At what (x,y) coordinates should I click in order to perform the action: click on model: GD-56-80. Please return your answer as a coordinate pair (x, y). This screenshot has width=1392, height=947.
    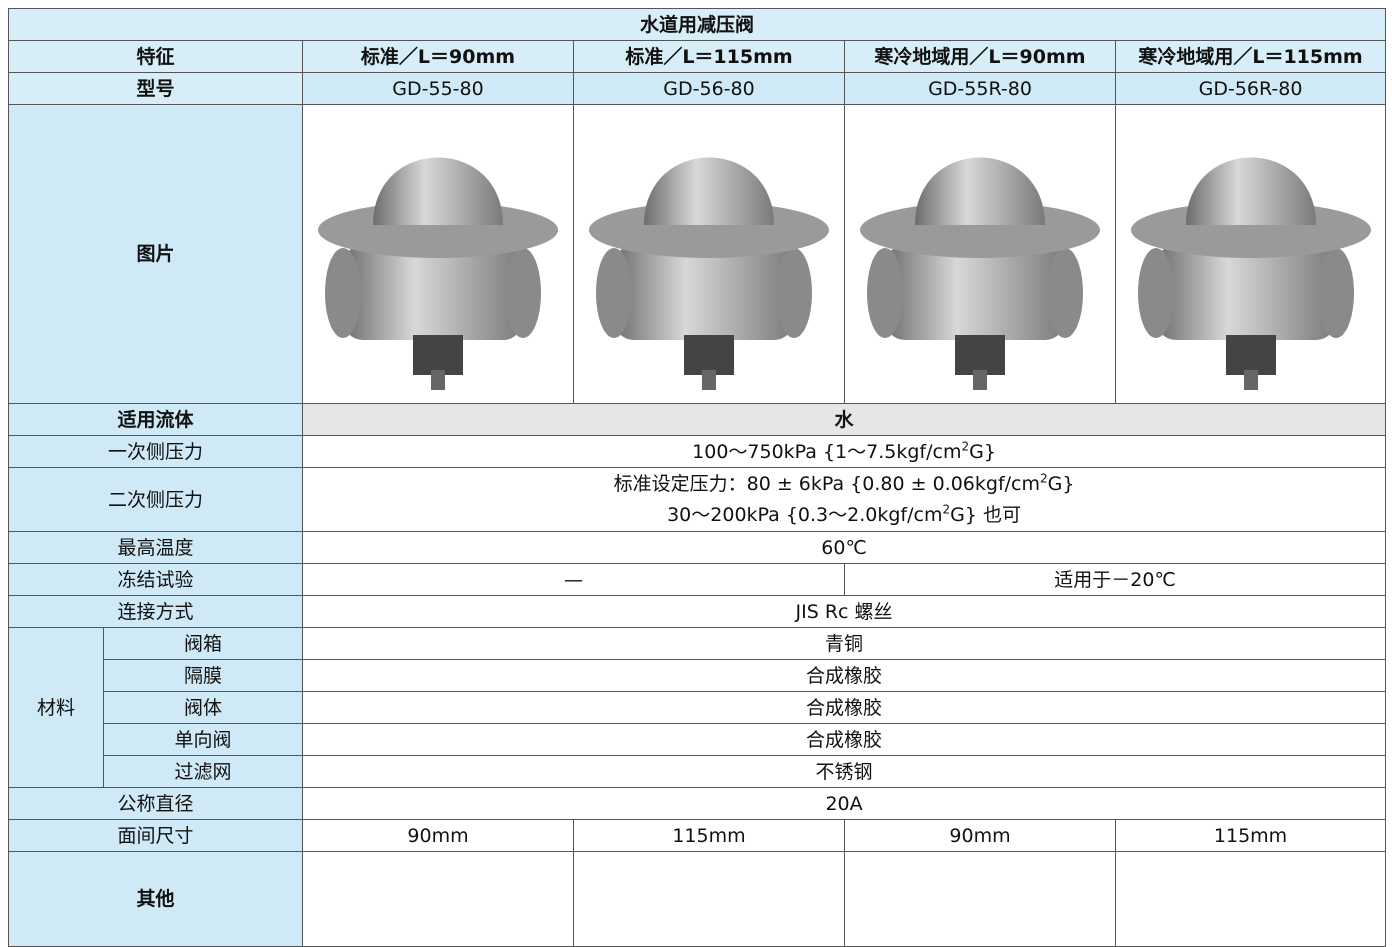
    Looking at the image, I should click on (709, 88).